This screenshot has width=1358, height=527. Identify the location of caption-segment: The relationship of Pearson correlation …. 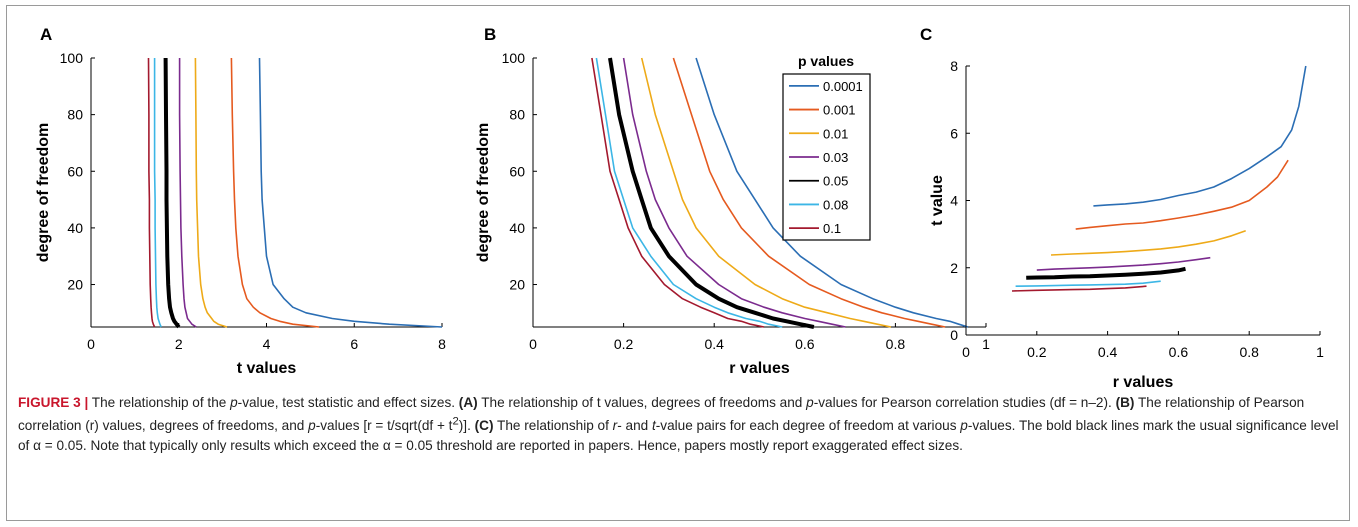
(661, 414).